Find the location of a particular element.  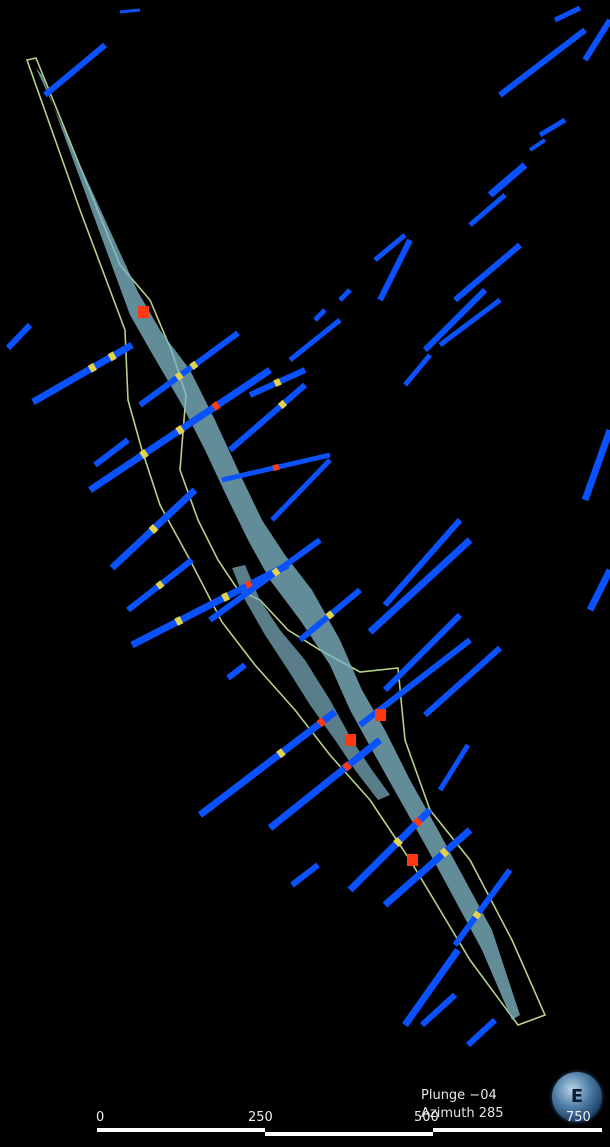

compass-letter: E is located at coordinates (577, 1096).